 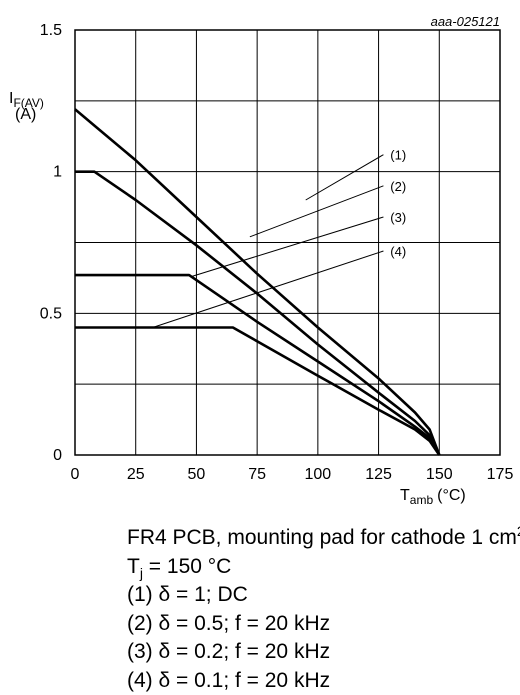 What do you see at coordinates (439, 474) in the screenshot?
I see `x-tick-label: 150` at bounding box center [439, 474].